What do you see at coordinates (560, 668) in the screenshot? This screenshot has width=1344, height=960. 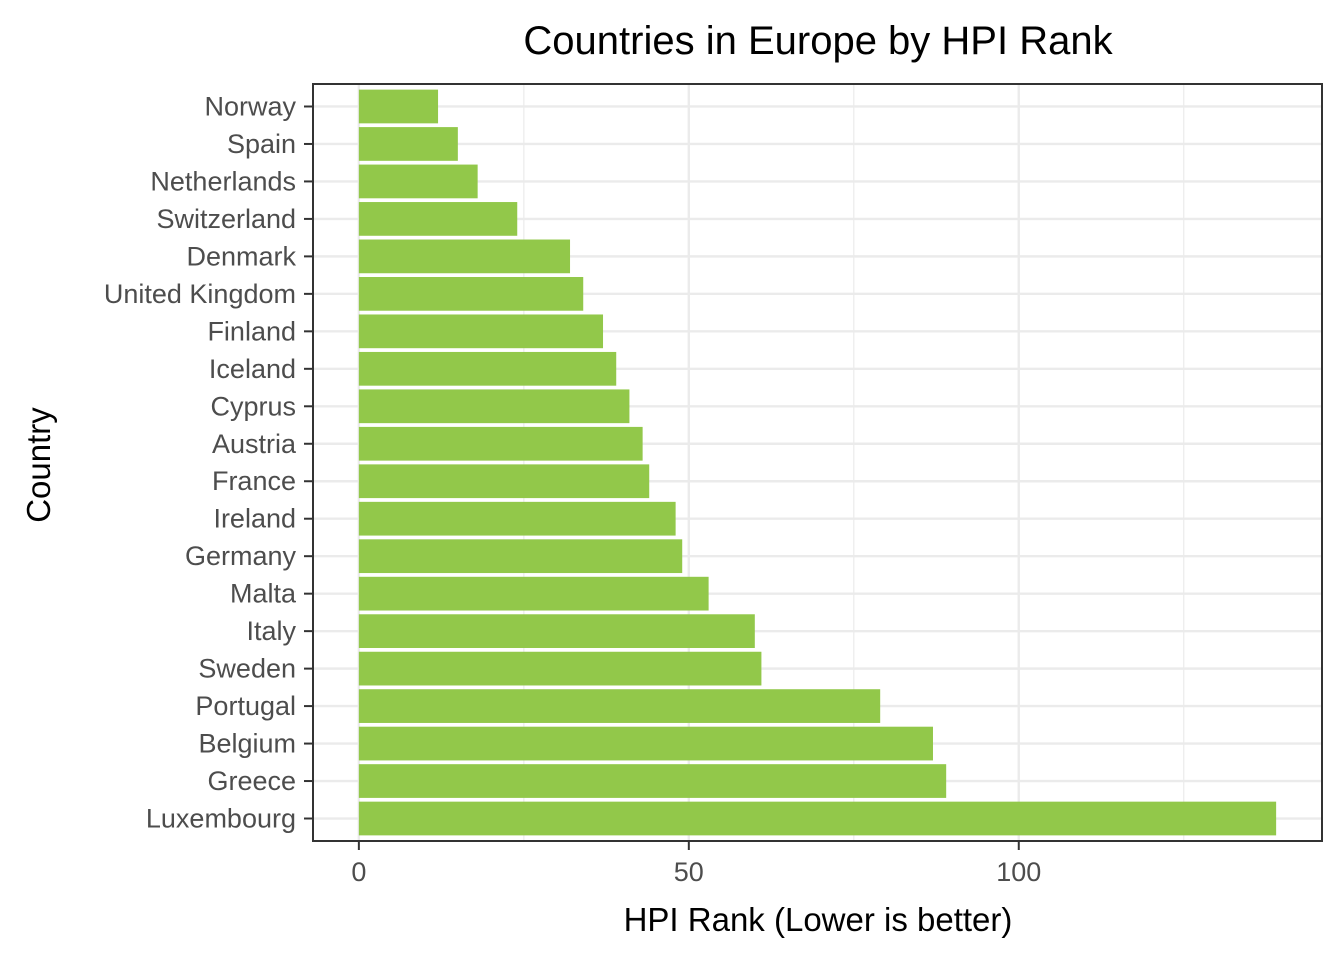 I see `bar-sweden` at bounding box center [560, 668].